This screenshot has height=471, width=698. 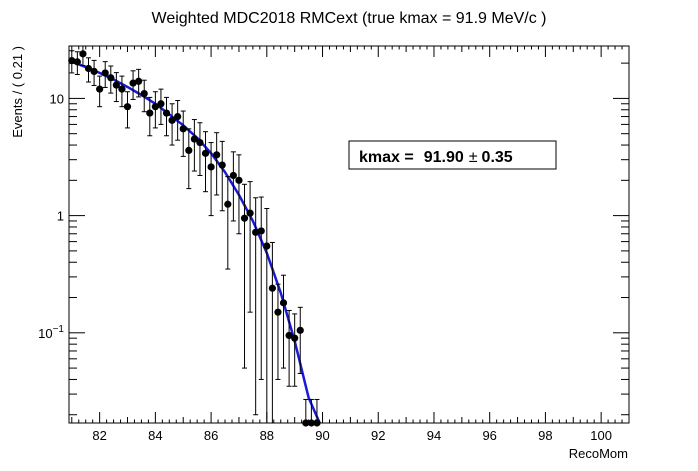 I want to click on fit-result-text: kmax = 91.90 ±0.35, so click(x=436, y=157).